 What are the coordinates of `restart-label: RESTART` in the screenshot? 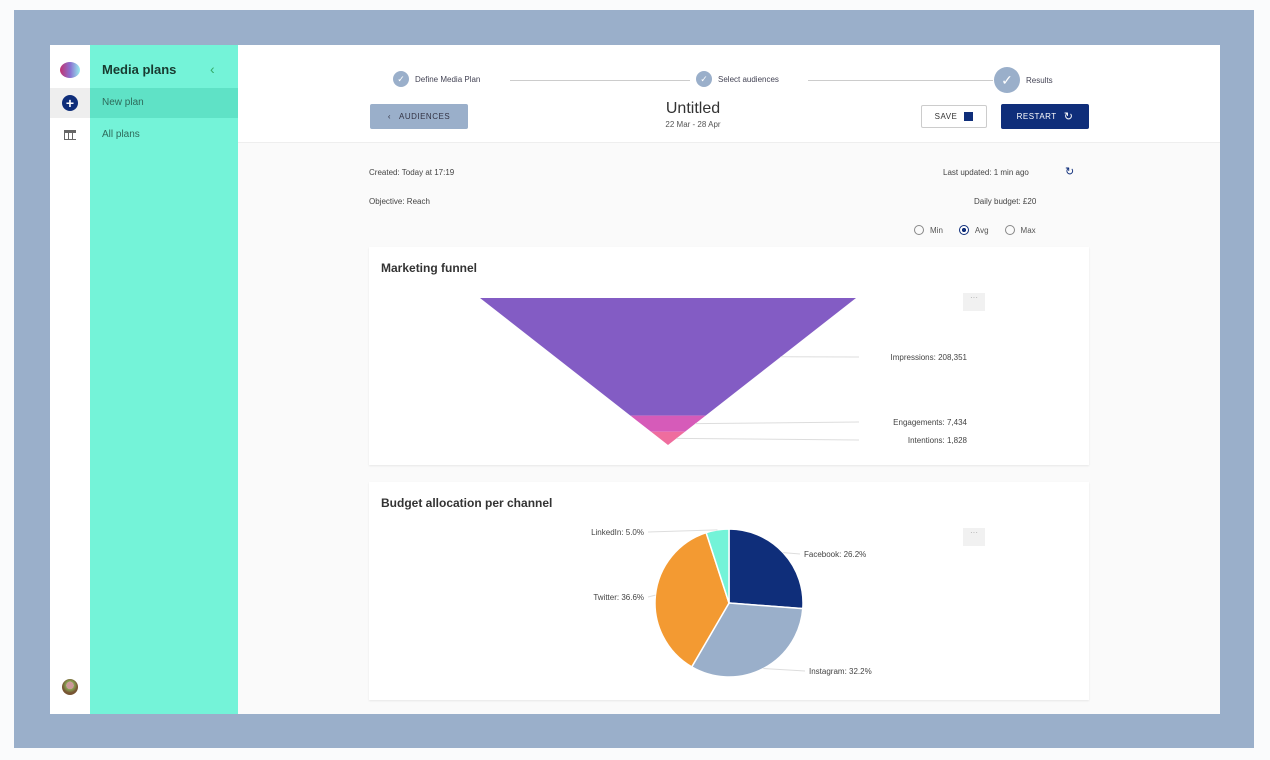 It's located at (1036, 116).